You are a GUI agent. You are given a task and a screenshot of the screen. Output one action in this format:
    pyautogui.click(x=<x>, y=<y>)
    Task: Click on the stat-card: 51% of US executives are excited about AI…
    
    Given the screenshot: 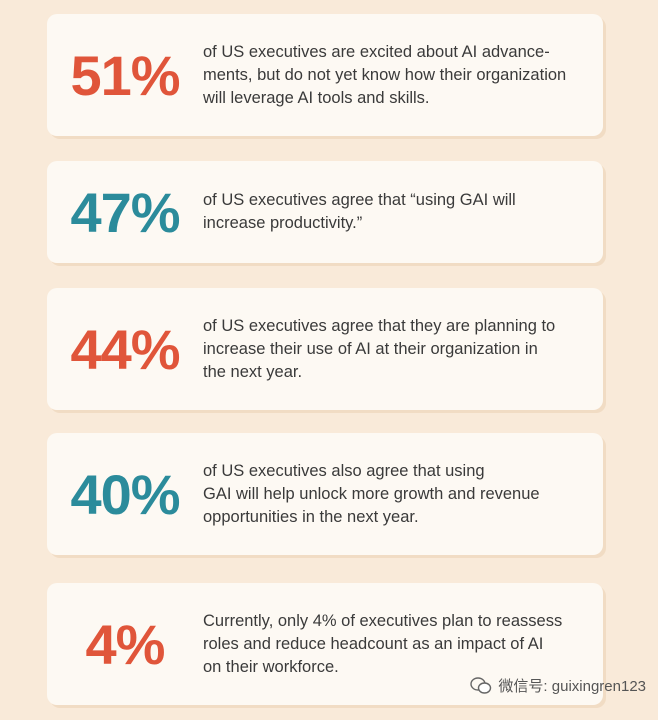 What is the action you would take?
    pyautogui.click(x=325, y=75)
    